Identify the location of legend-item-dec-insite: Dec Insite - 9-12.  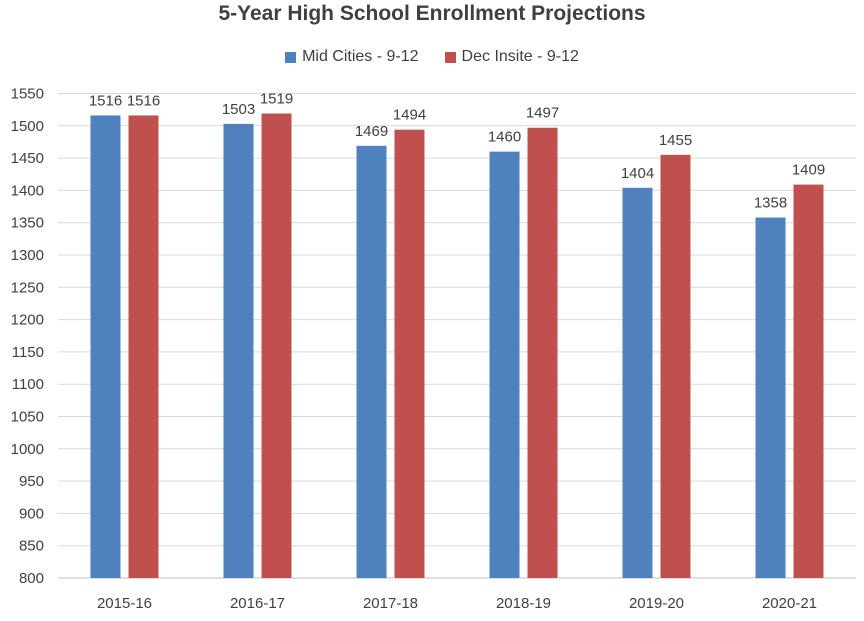
(511, 57).